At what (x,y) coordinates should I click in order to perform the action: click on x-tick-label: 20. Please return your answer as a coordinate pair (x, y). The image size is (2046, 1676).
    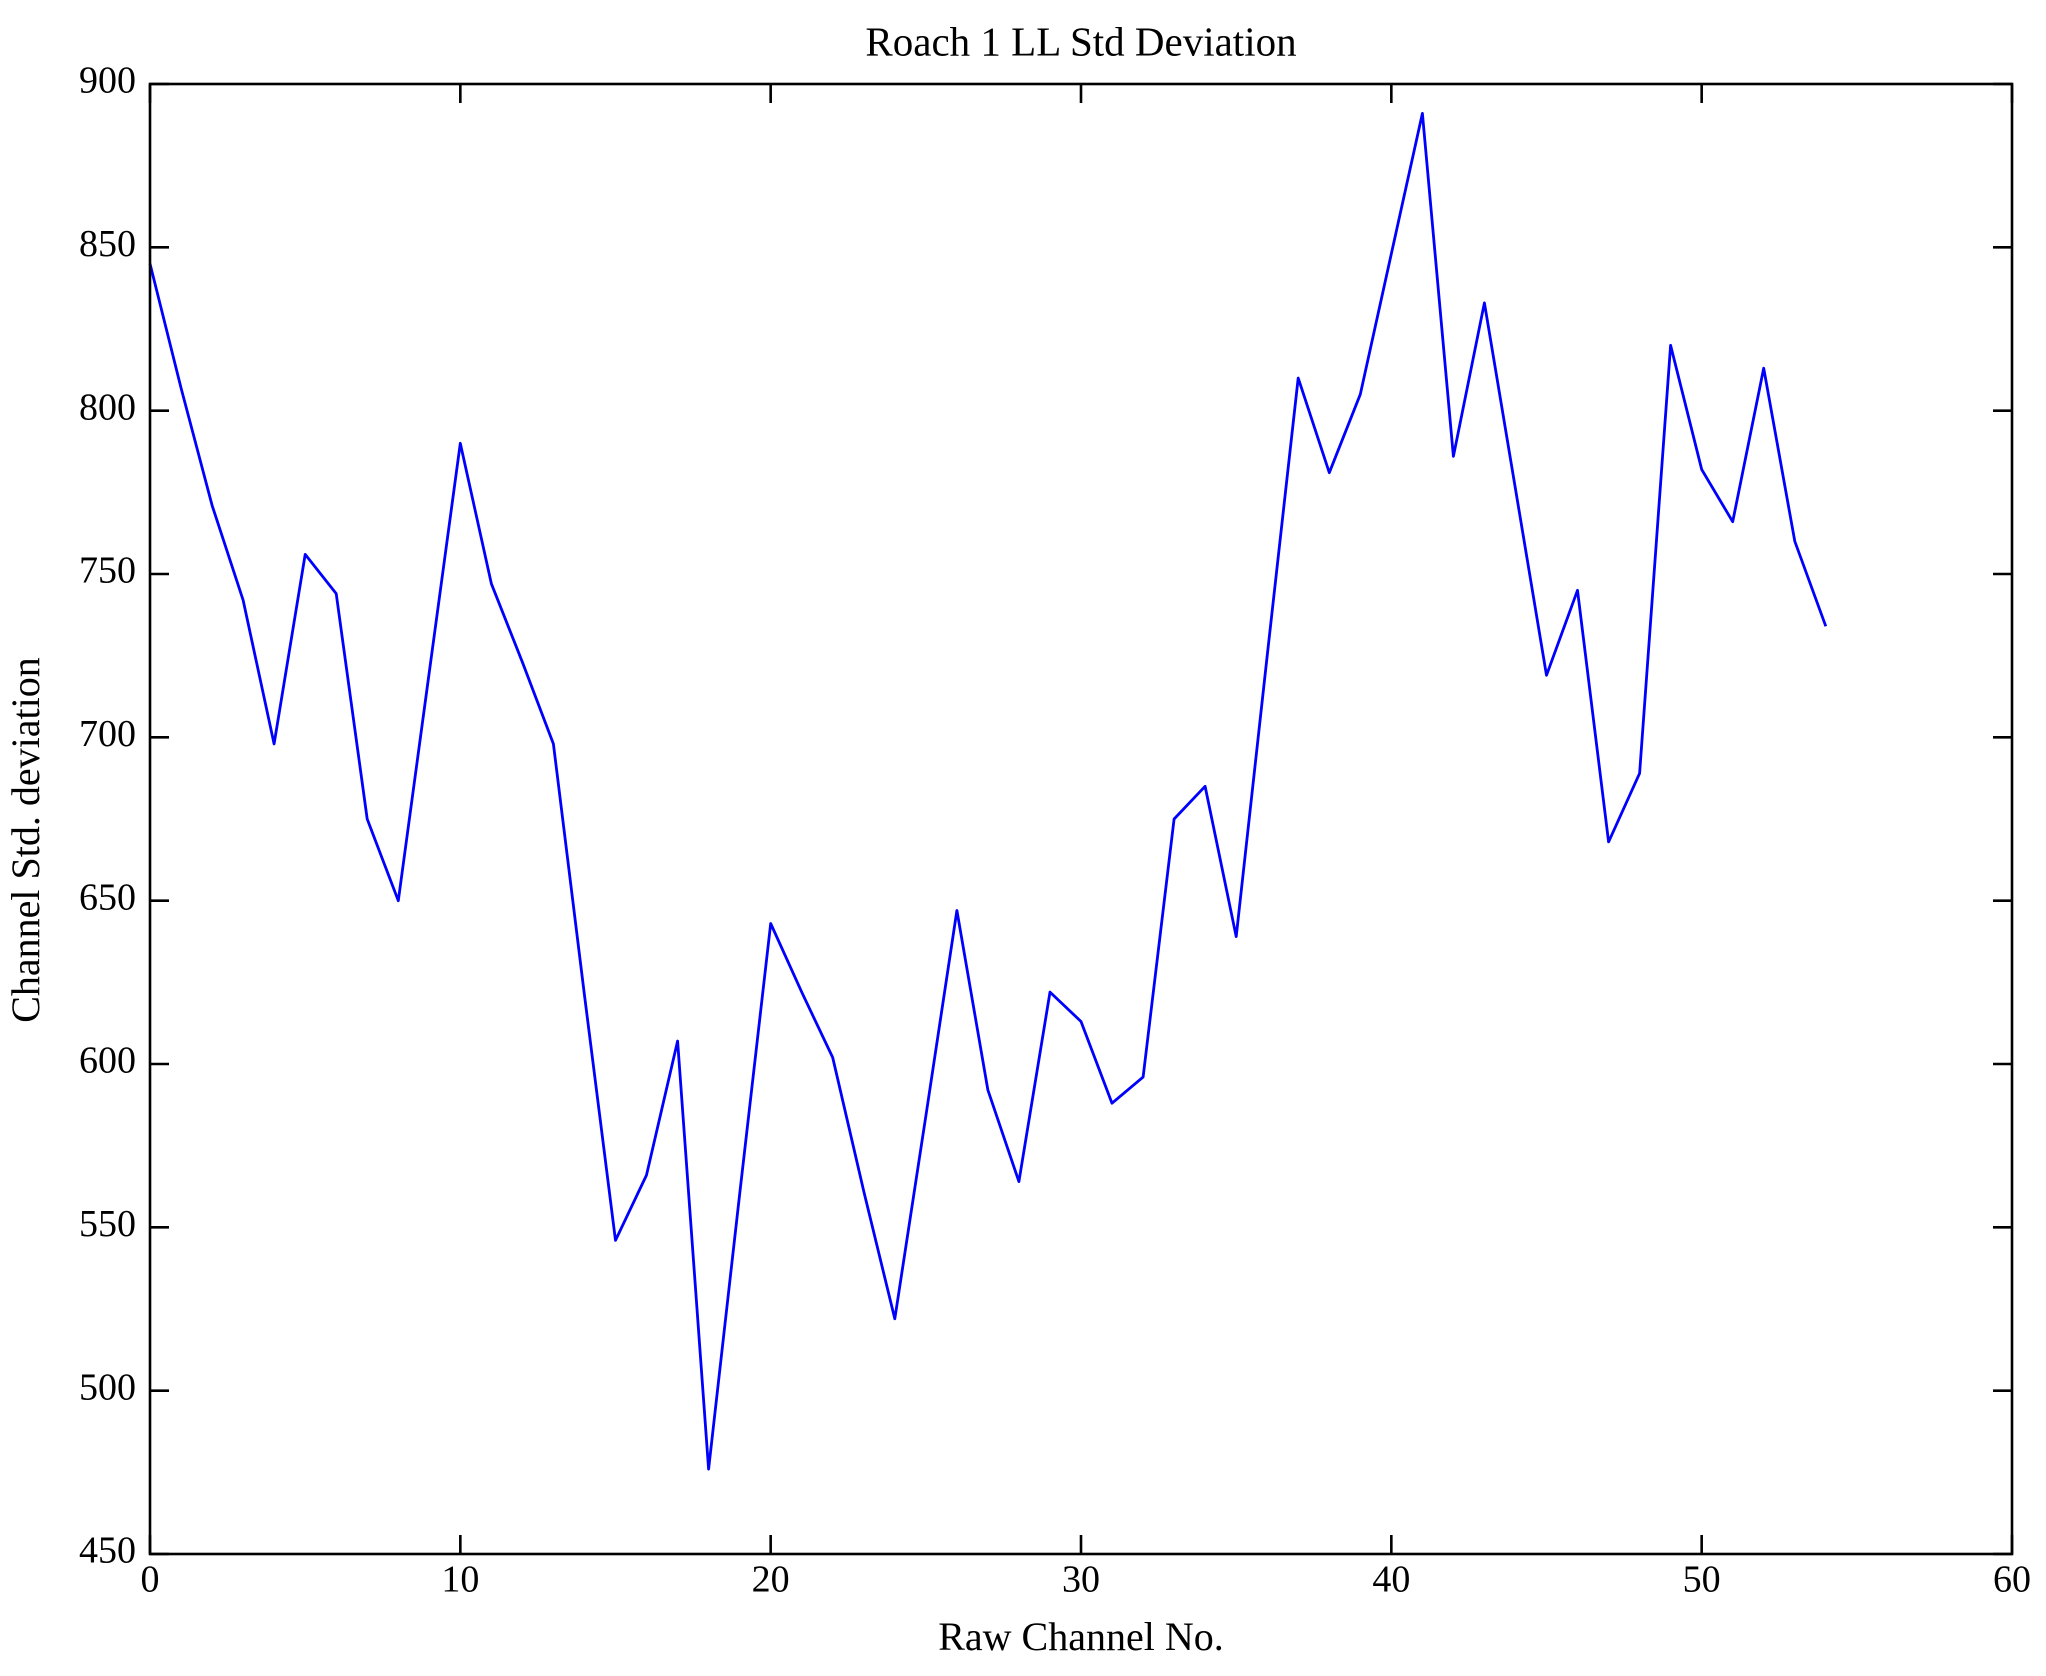
    Looking at the image, I should click on (771, 1580).